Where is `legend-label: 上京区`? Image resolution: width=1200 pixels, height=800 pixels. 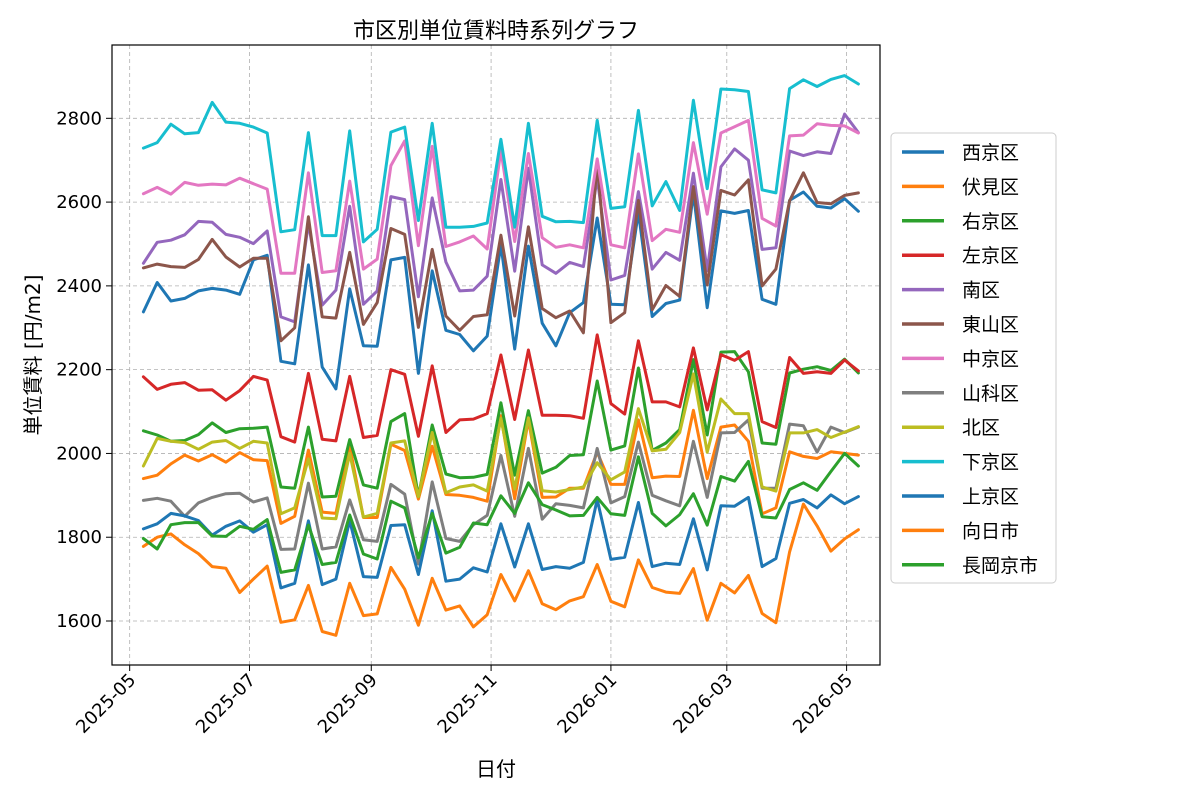 legend-label: 上京区 is located at coordinates (990, 497).